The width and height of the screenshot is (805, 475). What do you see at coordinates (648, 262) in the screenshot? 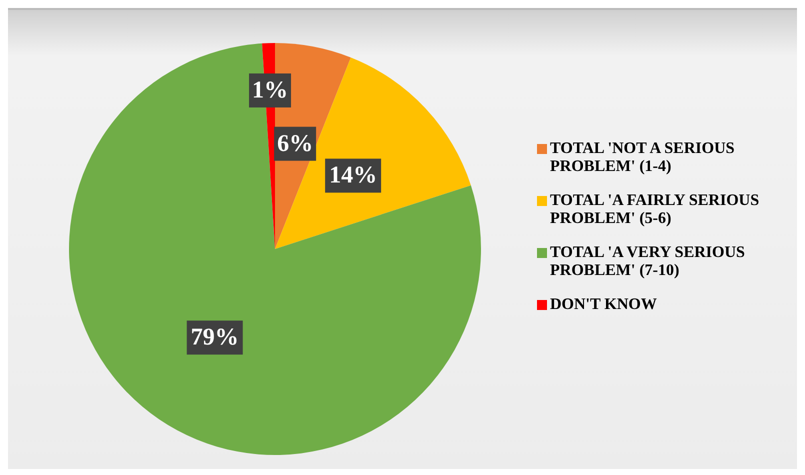
I see `legend-label: TOTAL 'A VERY SERIOUS PROBLEM' (7-10)` at bounding box center [648, 262].